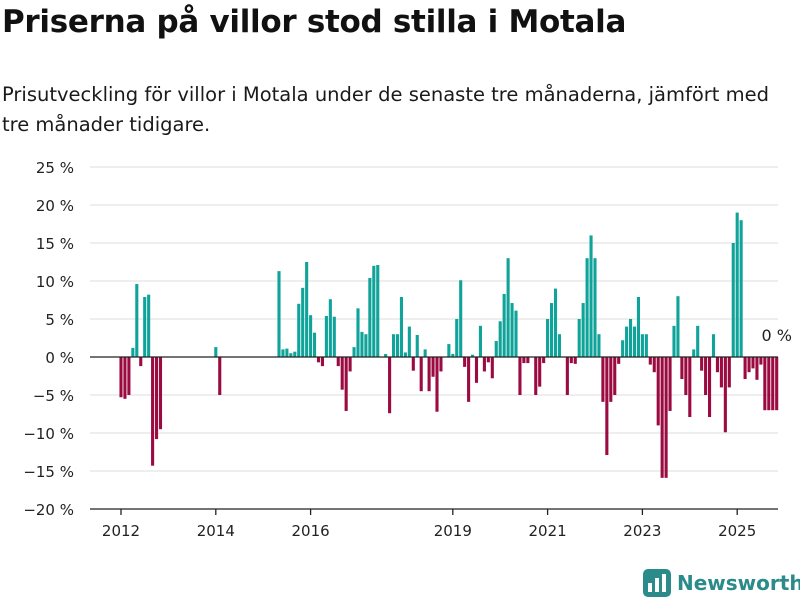  I want to click on y-tick-label: 5 %, so click(59, 320).